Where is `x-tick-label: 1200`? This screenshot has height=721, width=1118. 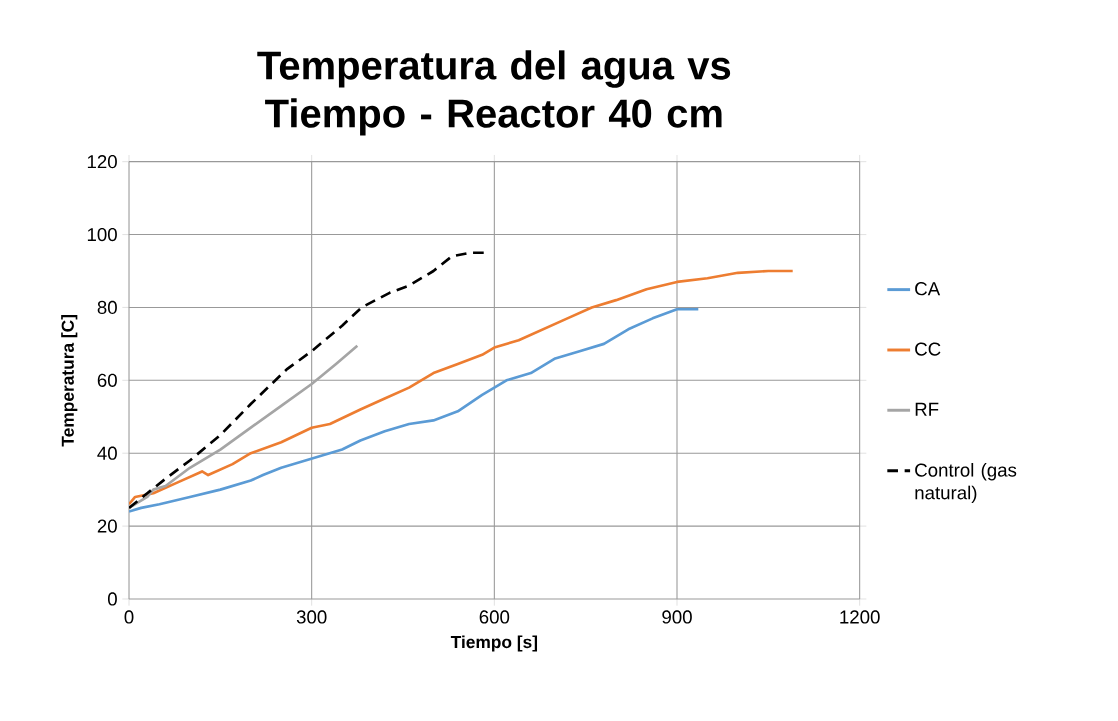 x-tick-label: 1200 is located at coordinates (860, 617).